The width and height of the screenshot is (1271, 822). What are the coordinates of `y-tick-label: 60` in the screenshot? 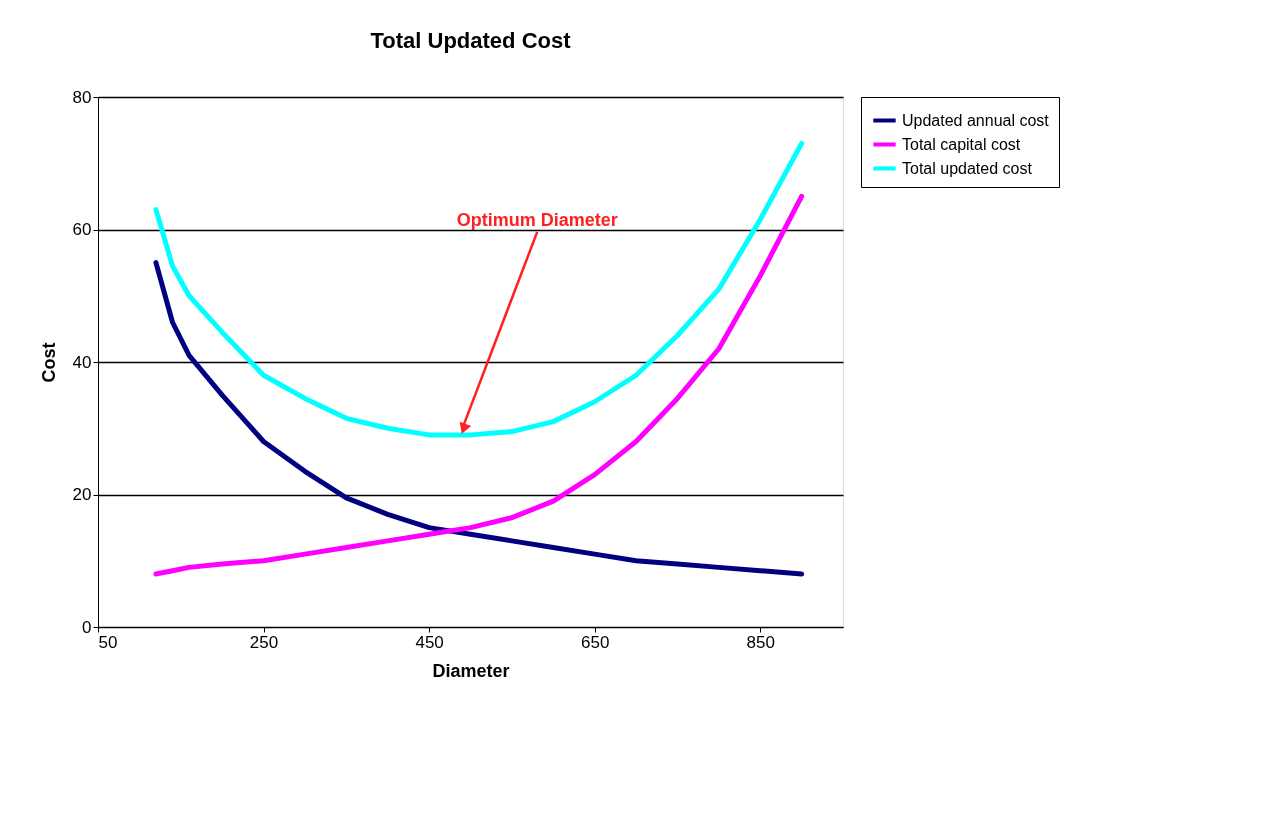 It's located at (82, 229).